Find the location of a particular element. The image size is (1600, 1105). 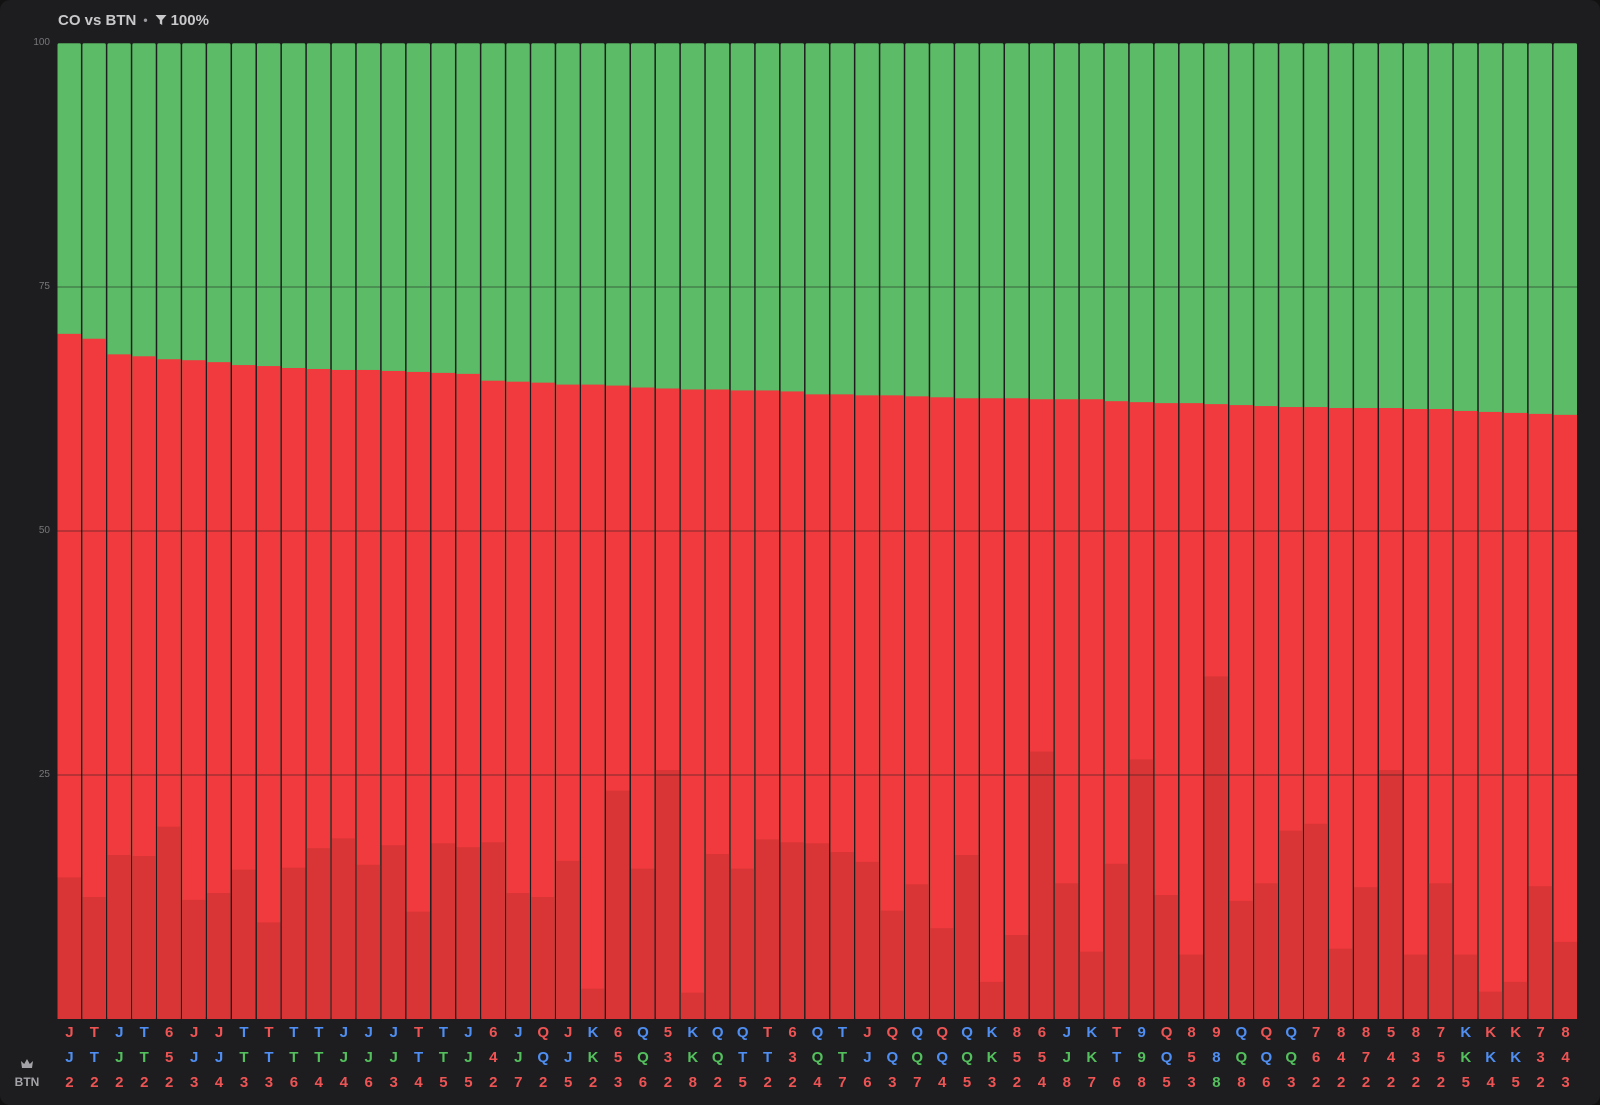

y-tick-label: 100 is located at coordinates (41, 42).